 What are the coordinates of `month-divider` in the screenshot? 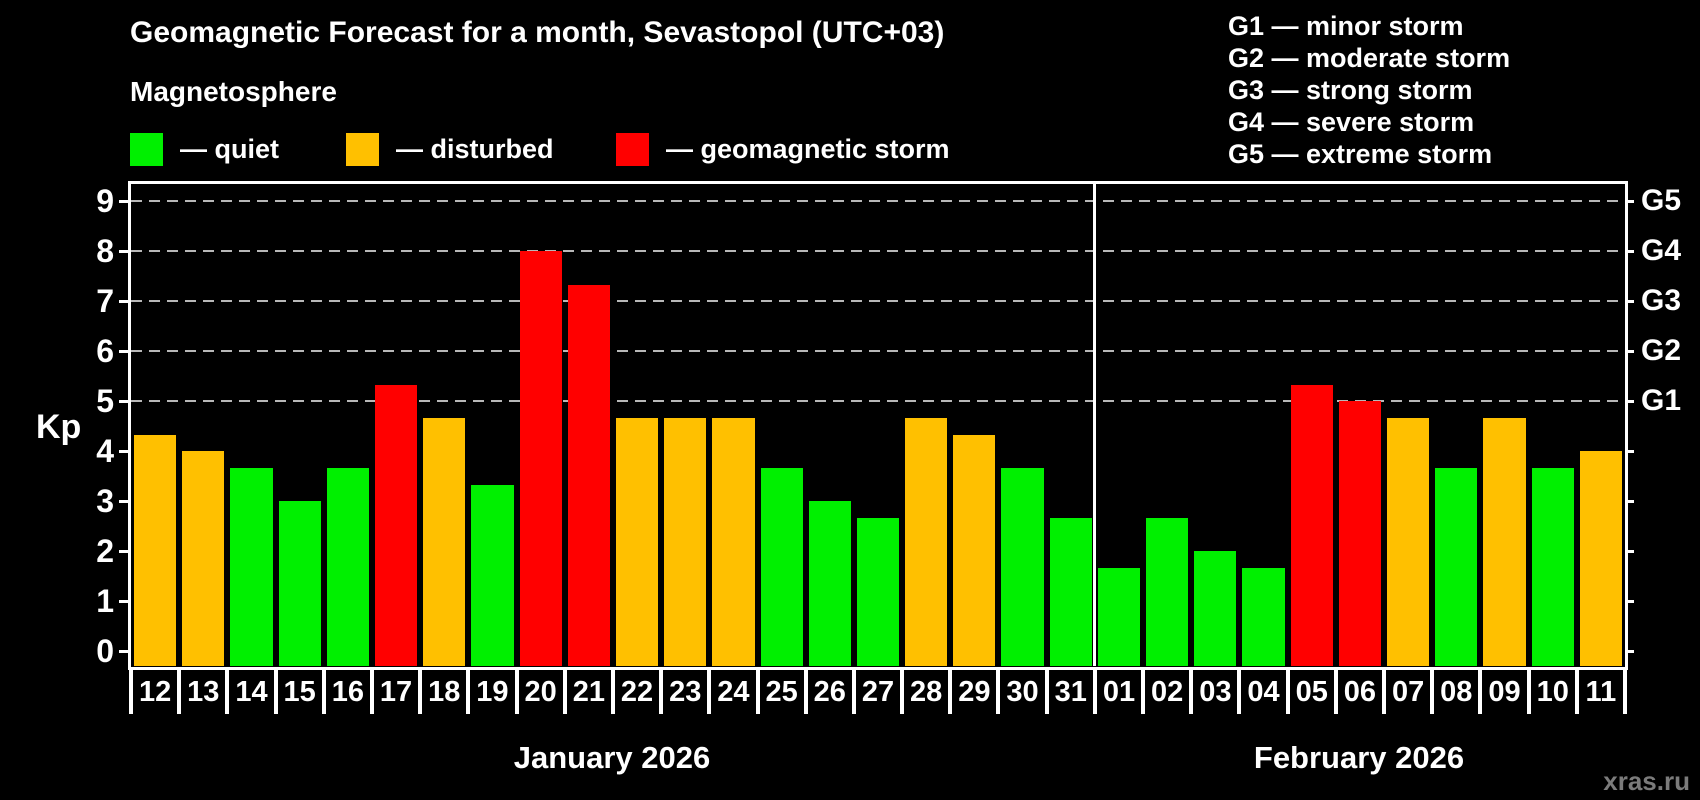 It's located at (1095, 425).